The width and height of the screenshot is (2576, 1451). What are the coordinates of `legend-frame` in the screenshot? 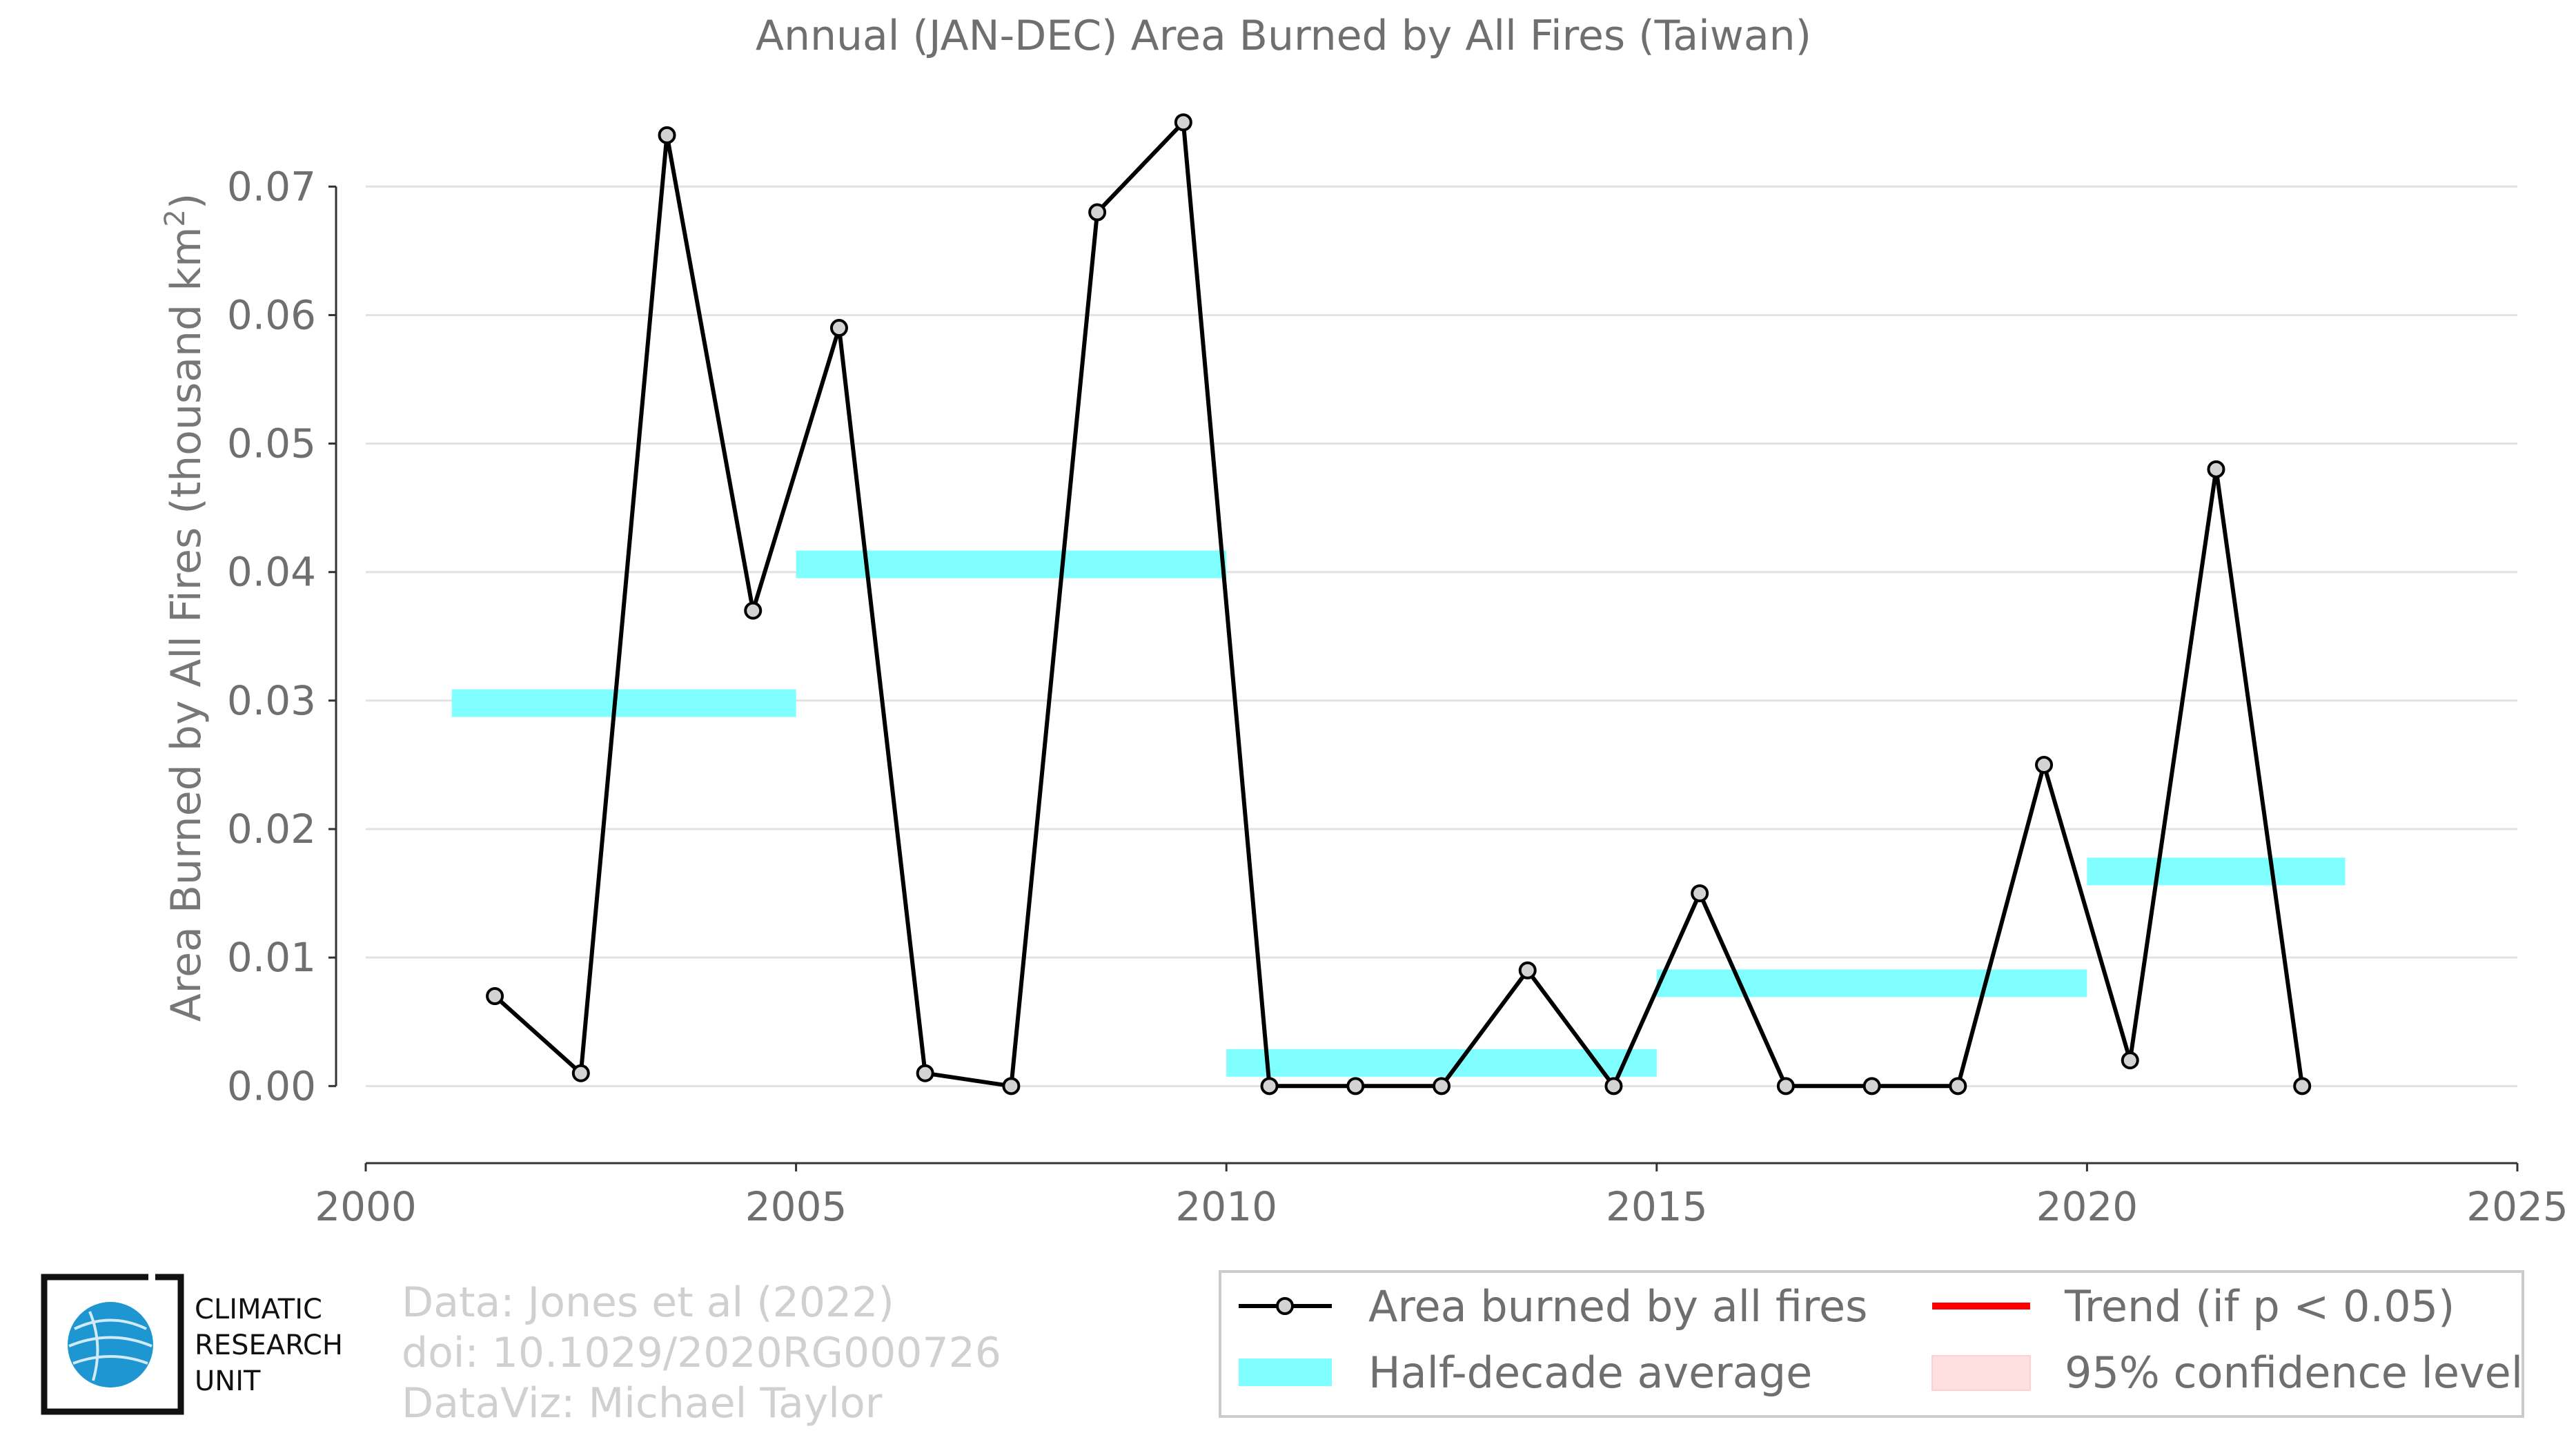 It's located at (1871, 1344).